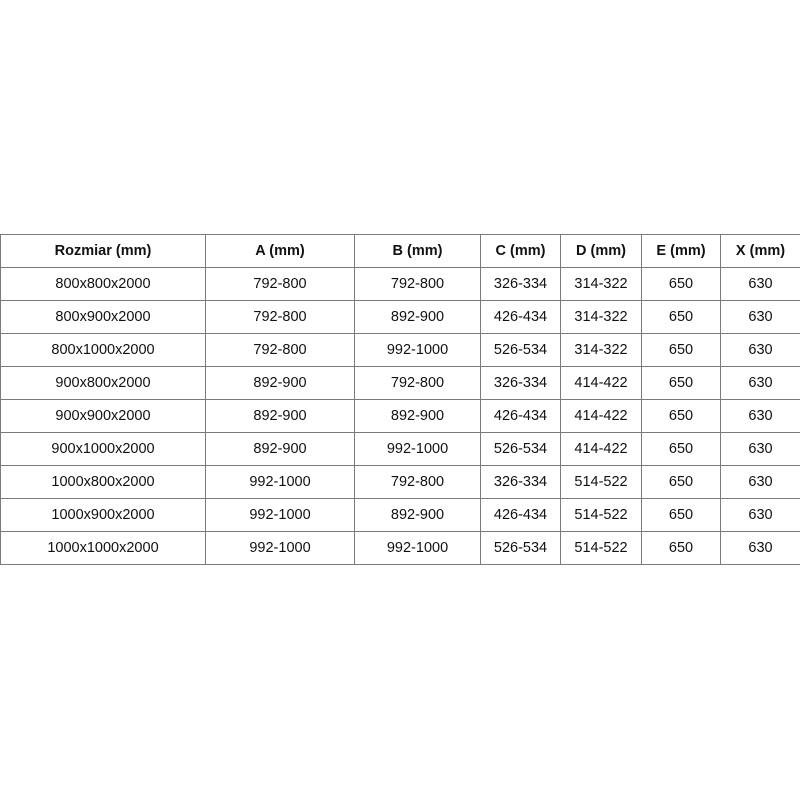  I want to click on column-header: C (mm), so click(520, 251).